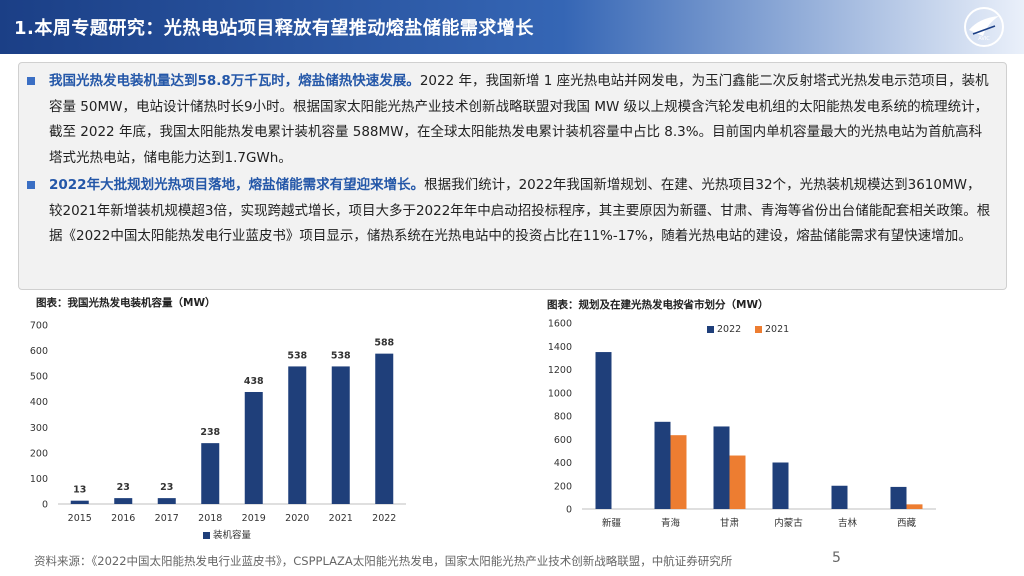  I want to click on x-tick-label: 2015, so click(80, 518).